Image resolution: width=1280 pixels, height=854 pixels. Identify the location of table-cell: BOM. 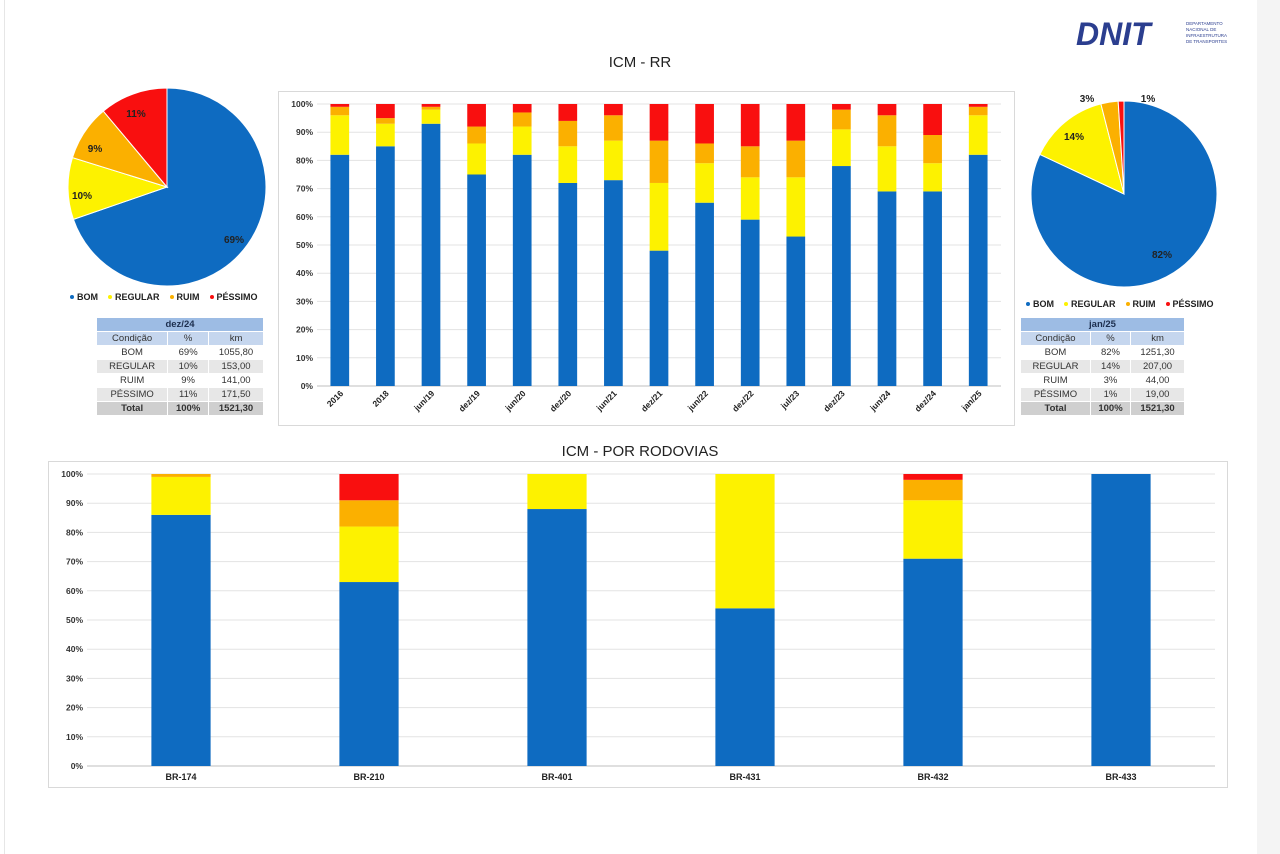
(1055, 352).